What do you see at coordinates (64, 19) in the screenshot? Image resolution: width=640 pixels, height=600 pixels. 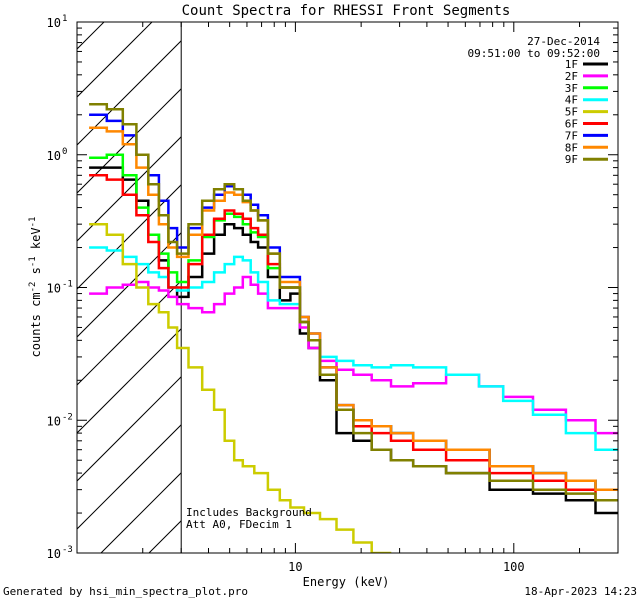 I see `y-tick-exponent: 1` at bounding box center [64, 19].